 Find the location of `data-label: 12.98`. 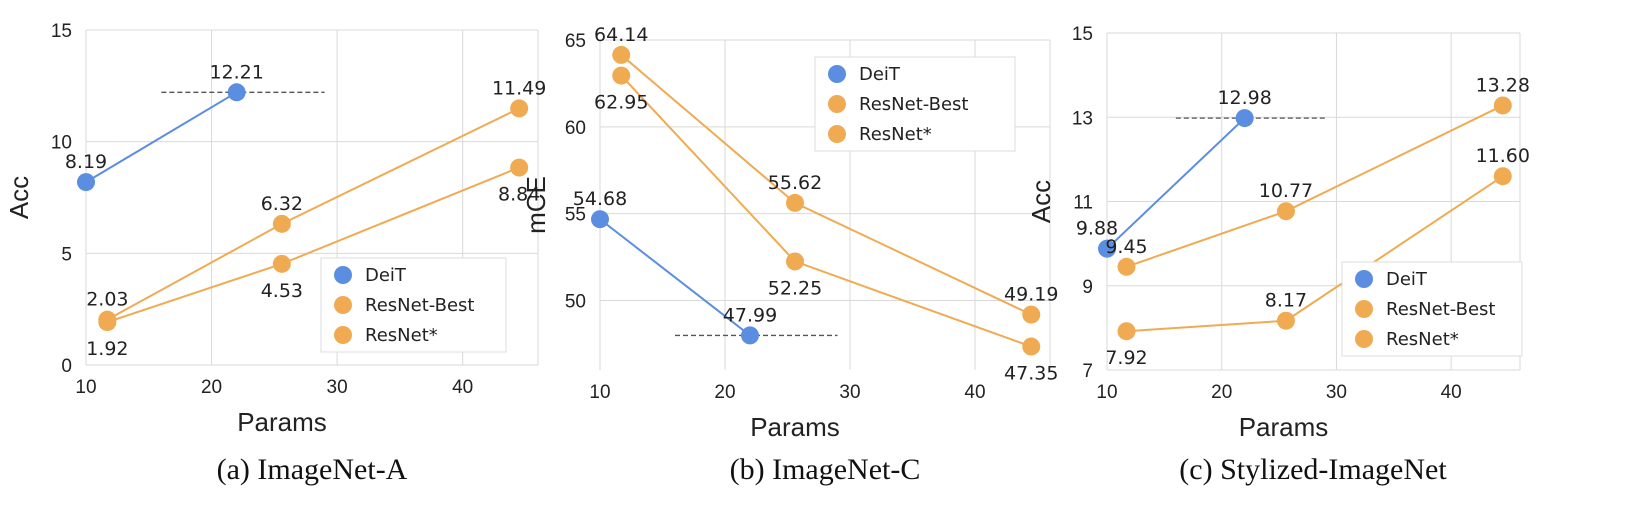

data-label: 12.98 is located at coordinates (1244, 98).